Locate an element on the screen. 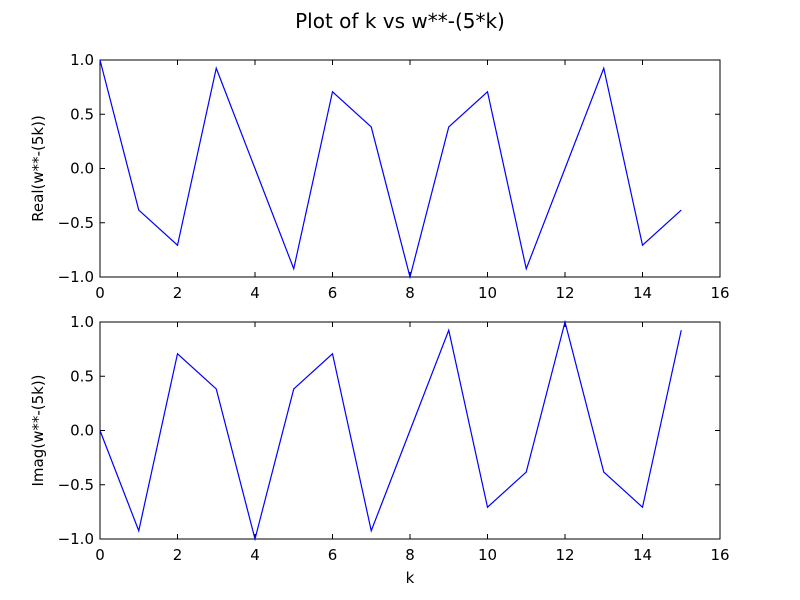 The height and width of the screenshot is (600, 800). x-axis-label: k is located at coordinates (410, 578).